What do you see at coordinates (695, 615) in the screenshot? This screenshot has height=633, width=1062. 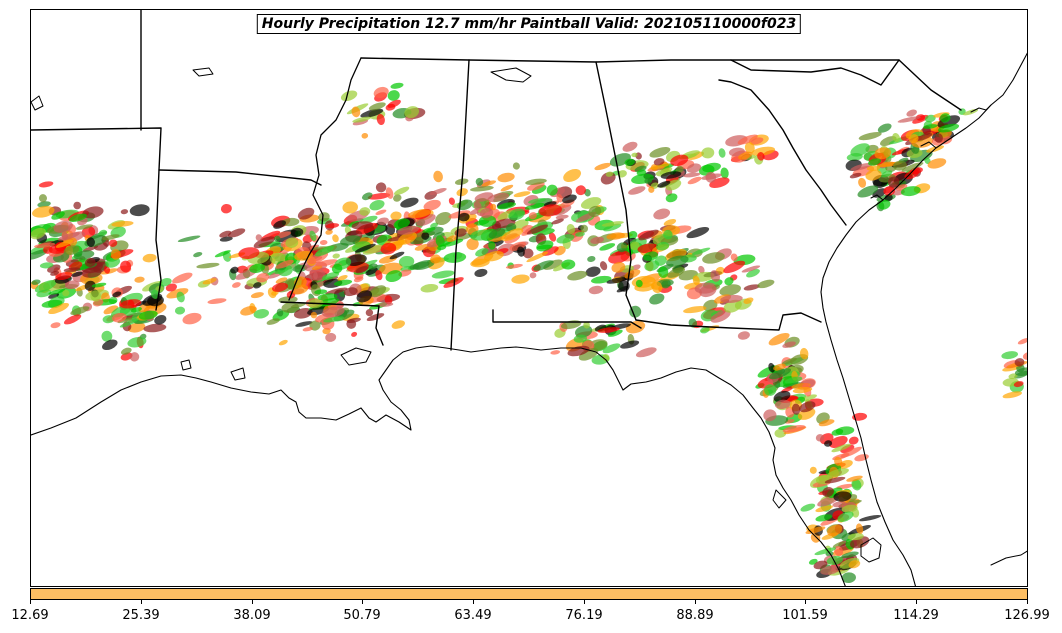 I see `colorbar-tick-label: 88.89` at bounding box center [695, 615].